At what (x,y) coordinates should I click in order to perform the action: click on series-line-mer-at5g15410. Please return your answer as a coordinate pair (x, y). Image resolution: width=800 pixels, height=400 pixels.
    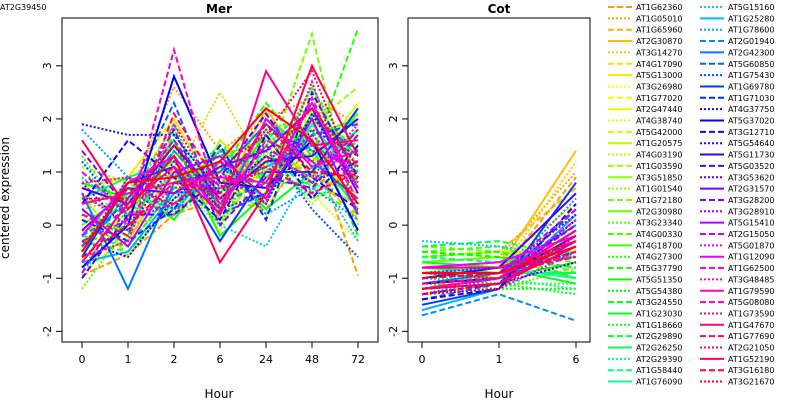
    Looking at the image, I should click on (220, 182).